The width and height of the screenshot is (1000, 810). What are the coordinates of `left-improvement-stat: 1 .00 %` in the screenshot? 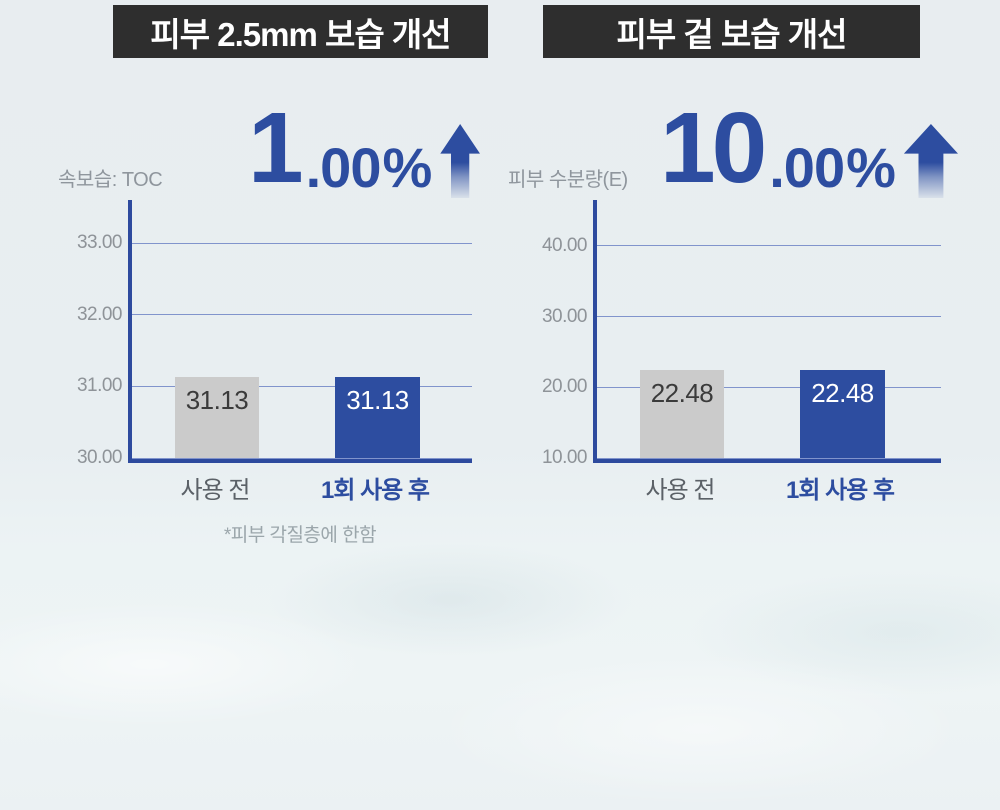 It's located at (364, 148).